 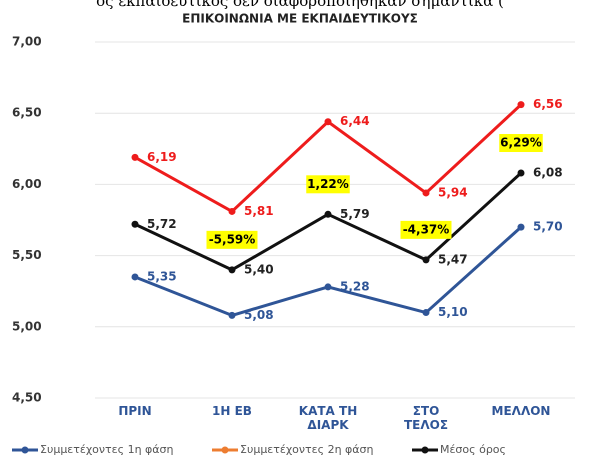 What do you see at coordinates (259, 211) in the screenshot?
I see `data-label: 5,81` at bounding box center [259, 211].